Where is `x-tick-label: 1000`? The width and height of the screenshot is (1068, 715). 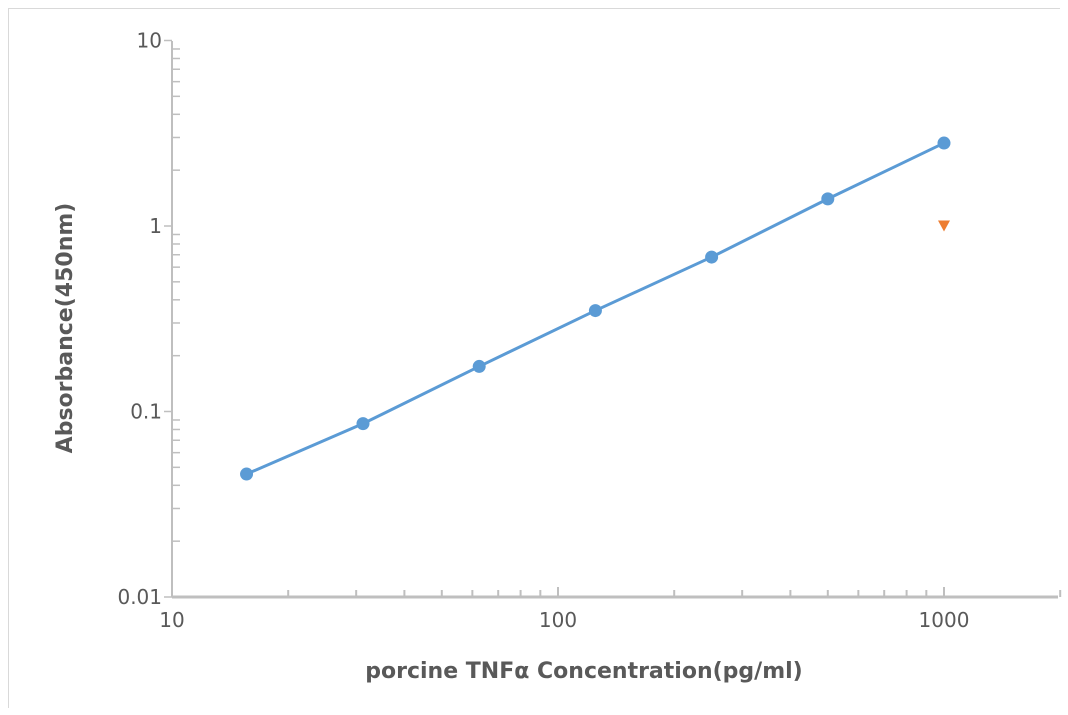 x-tick-label: 1000 is located at coordinates (944, 620).